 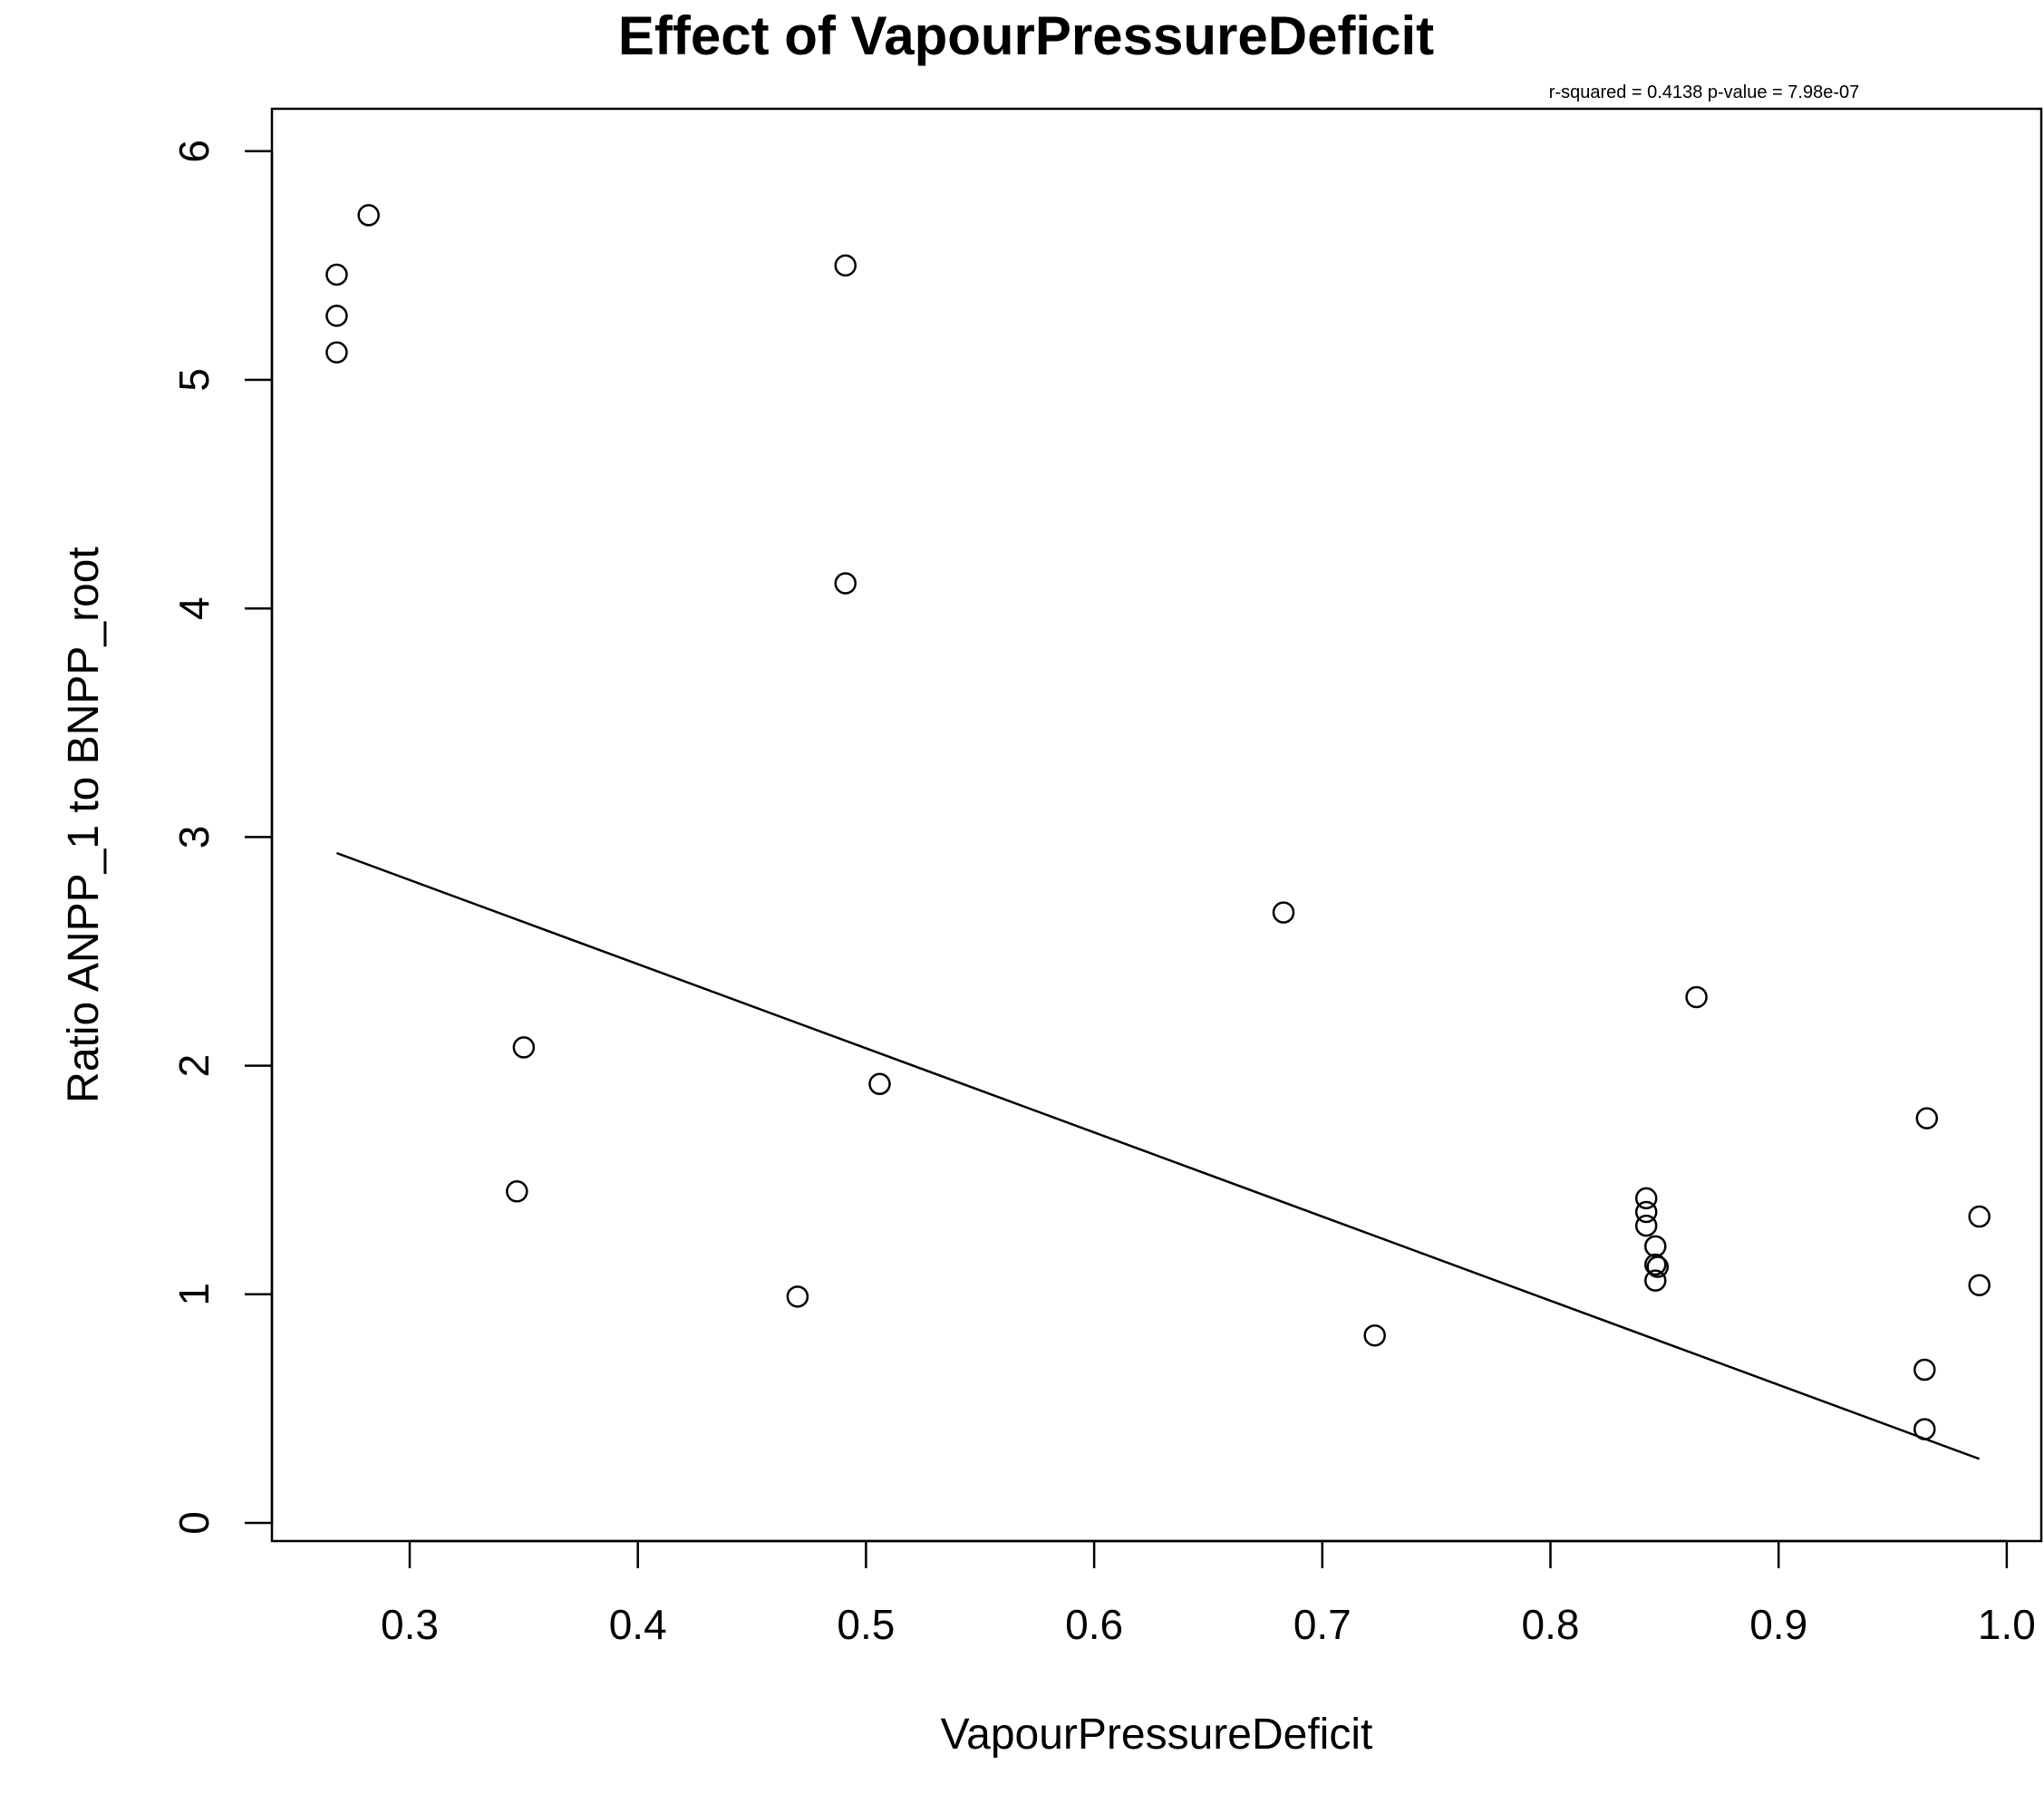 What do you see at coordinates (194, 380) in the screenshot?
I see `y-tick-label: 5` at bounding box center [194, 380].